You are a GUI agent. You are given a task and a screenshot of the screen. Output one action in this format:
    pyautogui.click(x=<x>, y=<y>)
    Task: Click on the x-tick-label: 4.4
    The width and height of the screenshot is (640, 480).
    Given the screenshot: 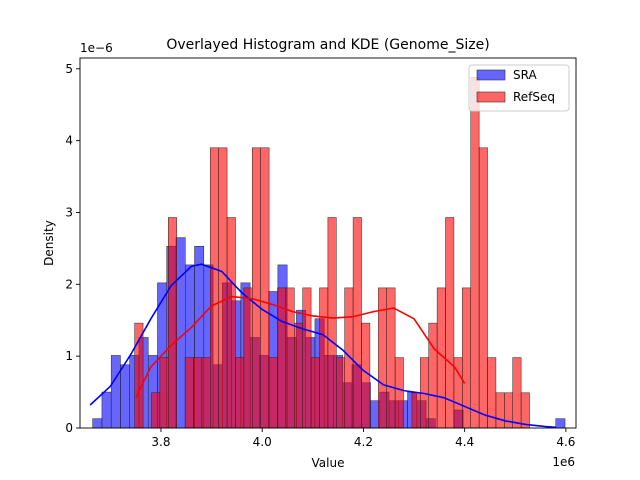 What is the action you would take?
    pyautogui.click(x=464, y=442)
    